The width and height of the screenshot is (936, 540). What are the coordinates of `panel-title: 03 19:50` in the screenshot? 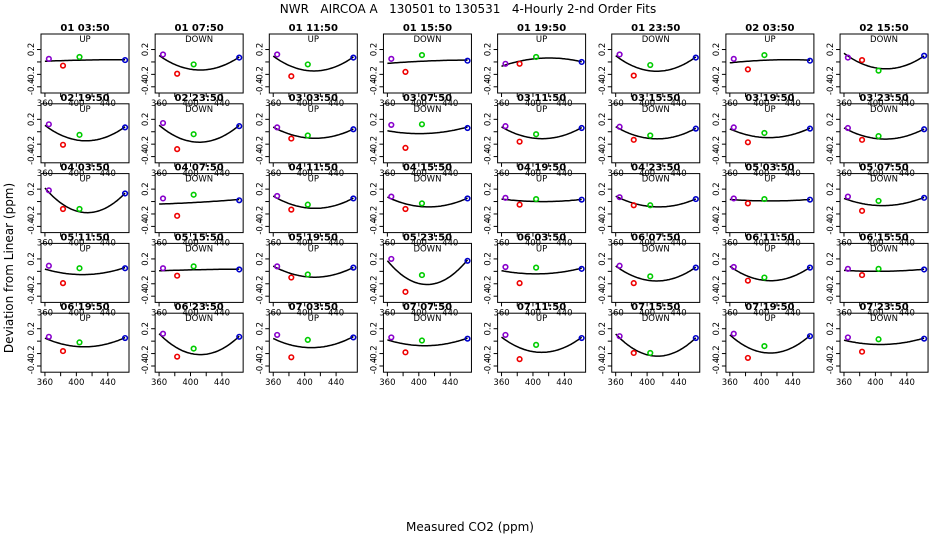 It's located at (769, 98).